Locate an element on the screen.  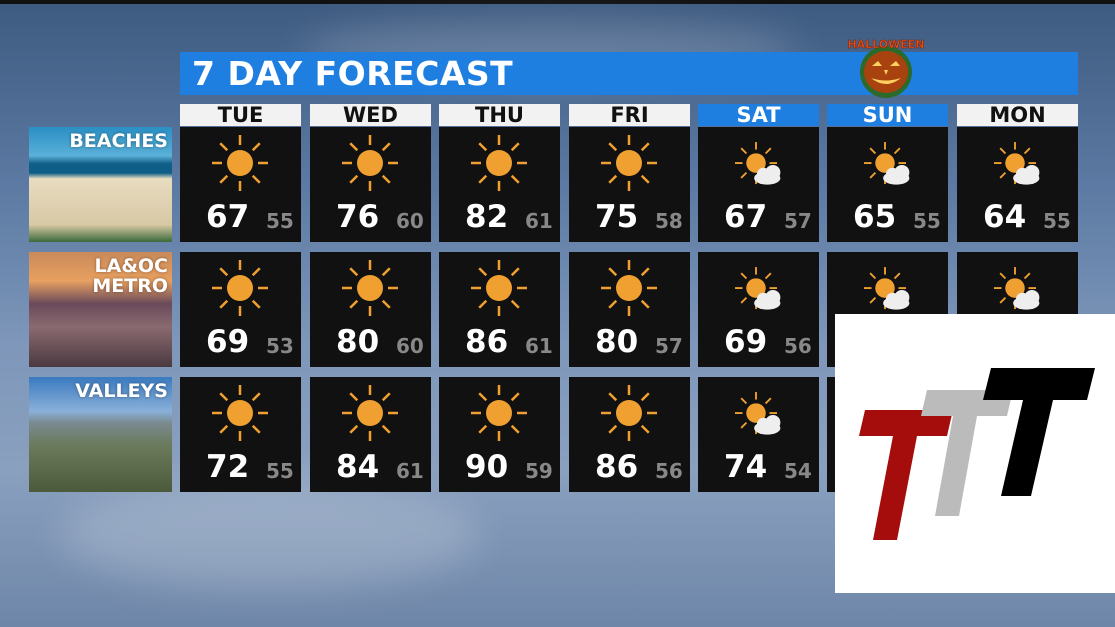
region-image-0: BEACHES is located at coordinates (100, 184).